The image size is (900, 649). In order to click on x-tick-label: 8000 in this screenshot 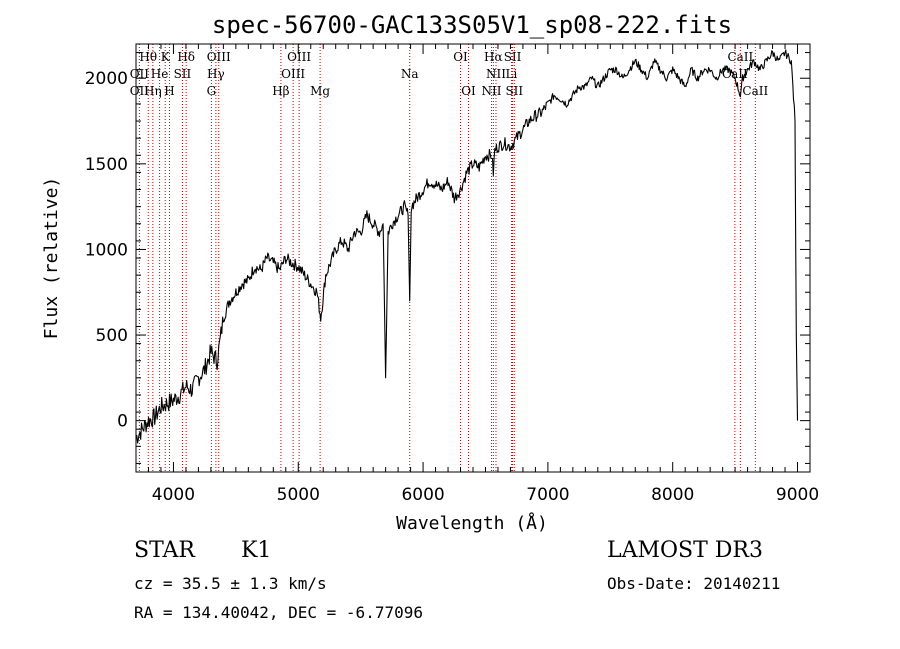, I will do `click(672, 495)`.